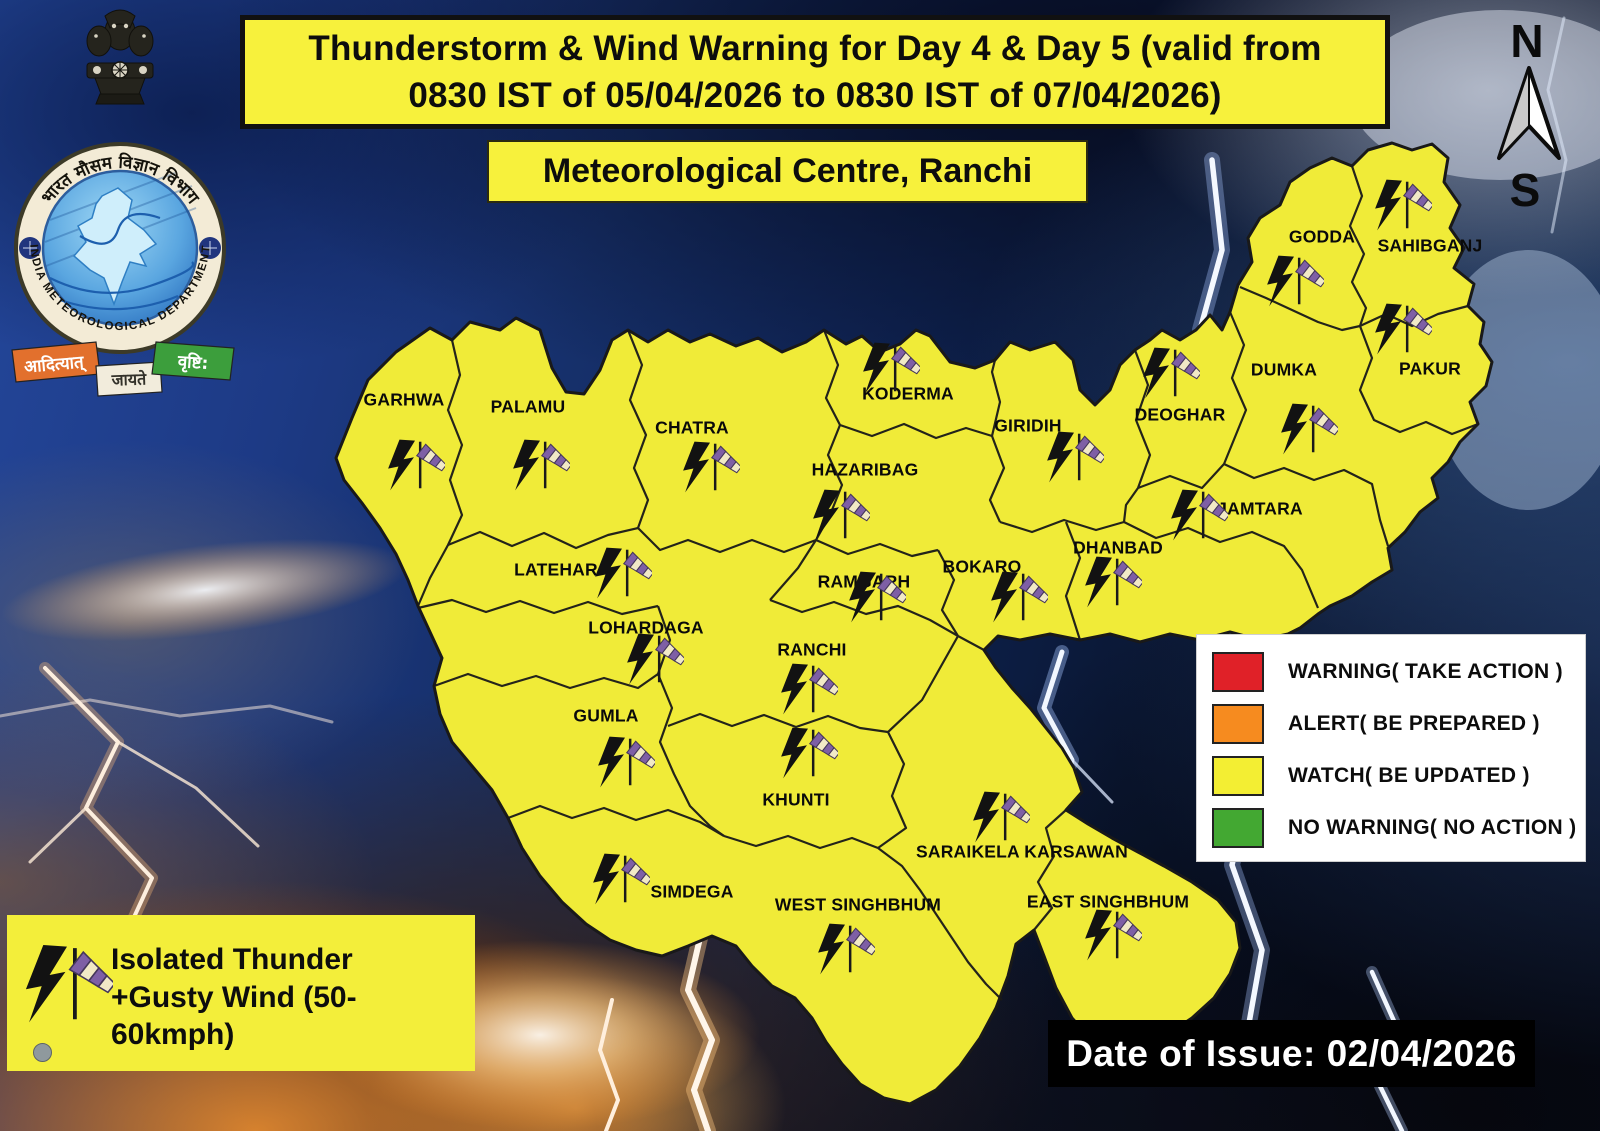  I want to click on compass: N S, so click(1523, 128).